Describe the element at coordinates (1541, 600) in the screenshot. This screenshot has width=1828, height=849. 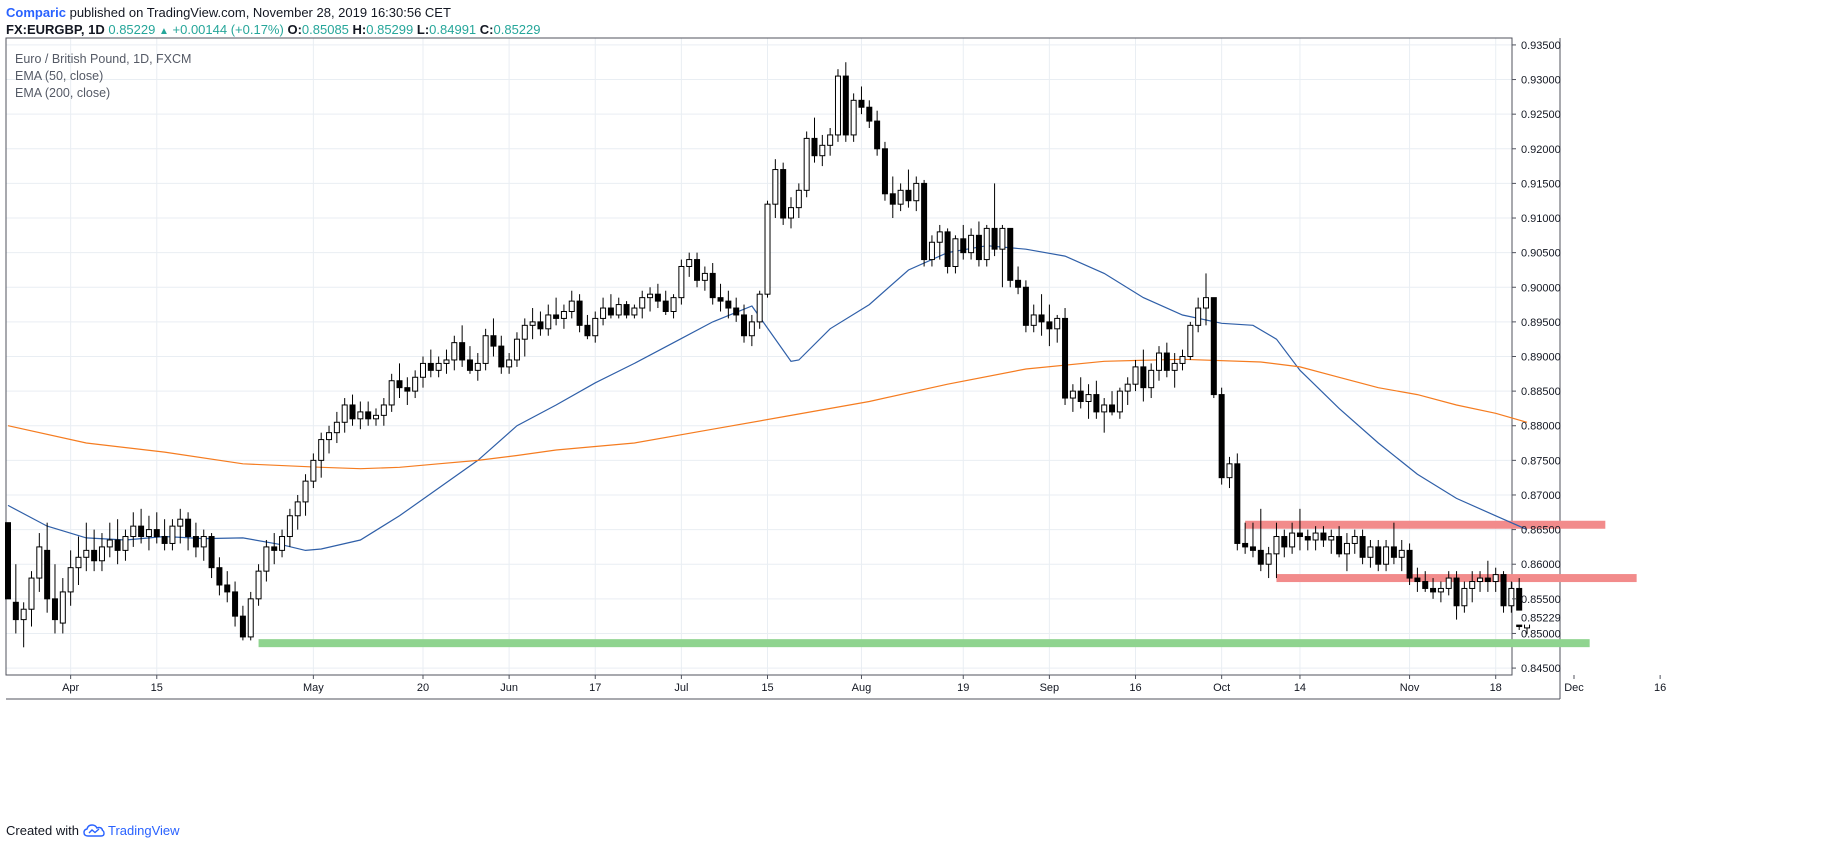
I see `price-tick-label: 0.85500` at that location.